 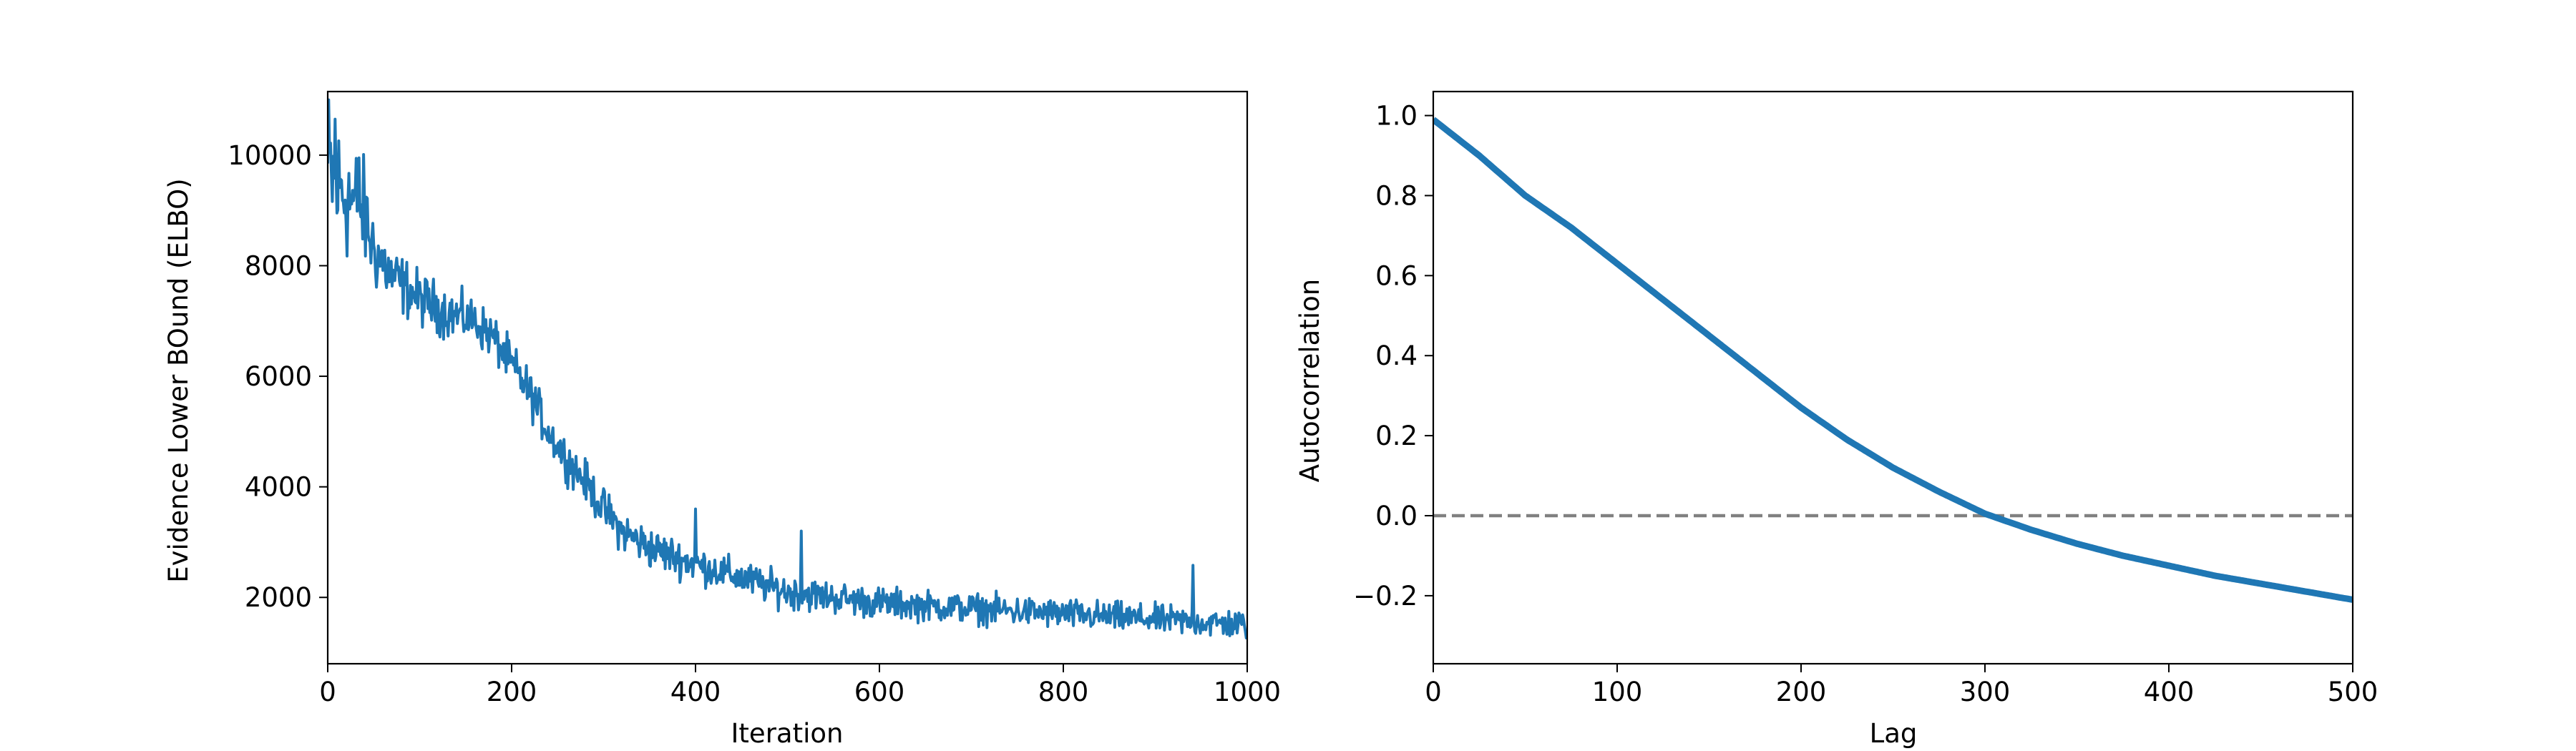 What do you see at coordinates (278, 376) in the screenshot?
I see `y-tick-label: 6000` at bounding box center [278, 376].